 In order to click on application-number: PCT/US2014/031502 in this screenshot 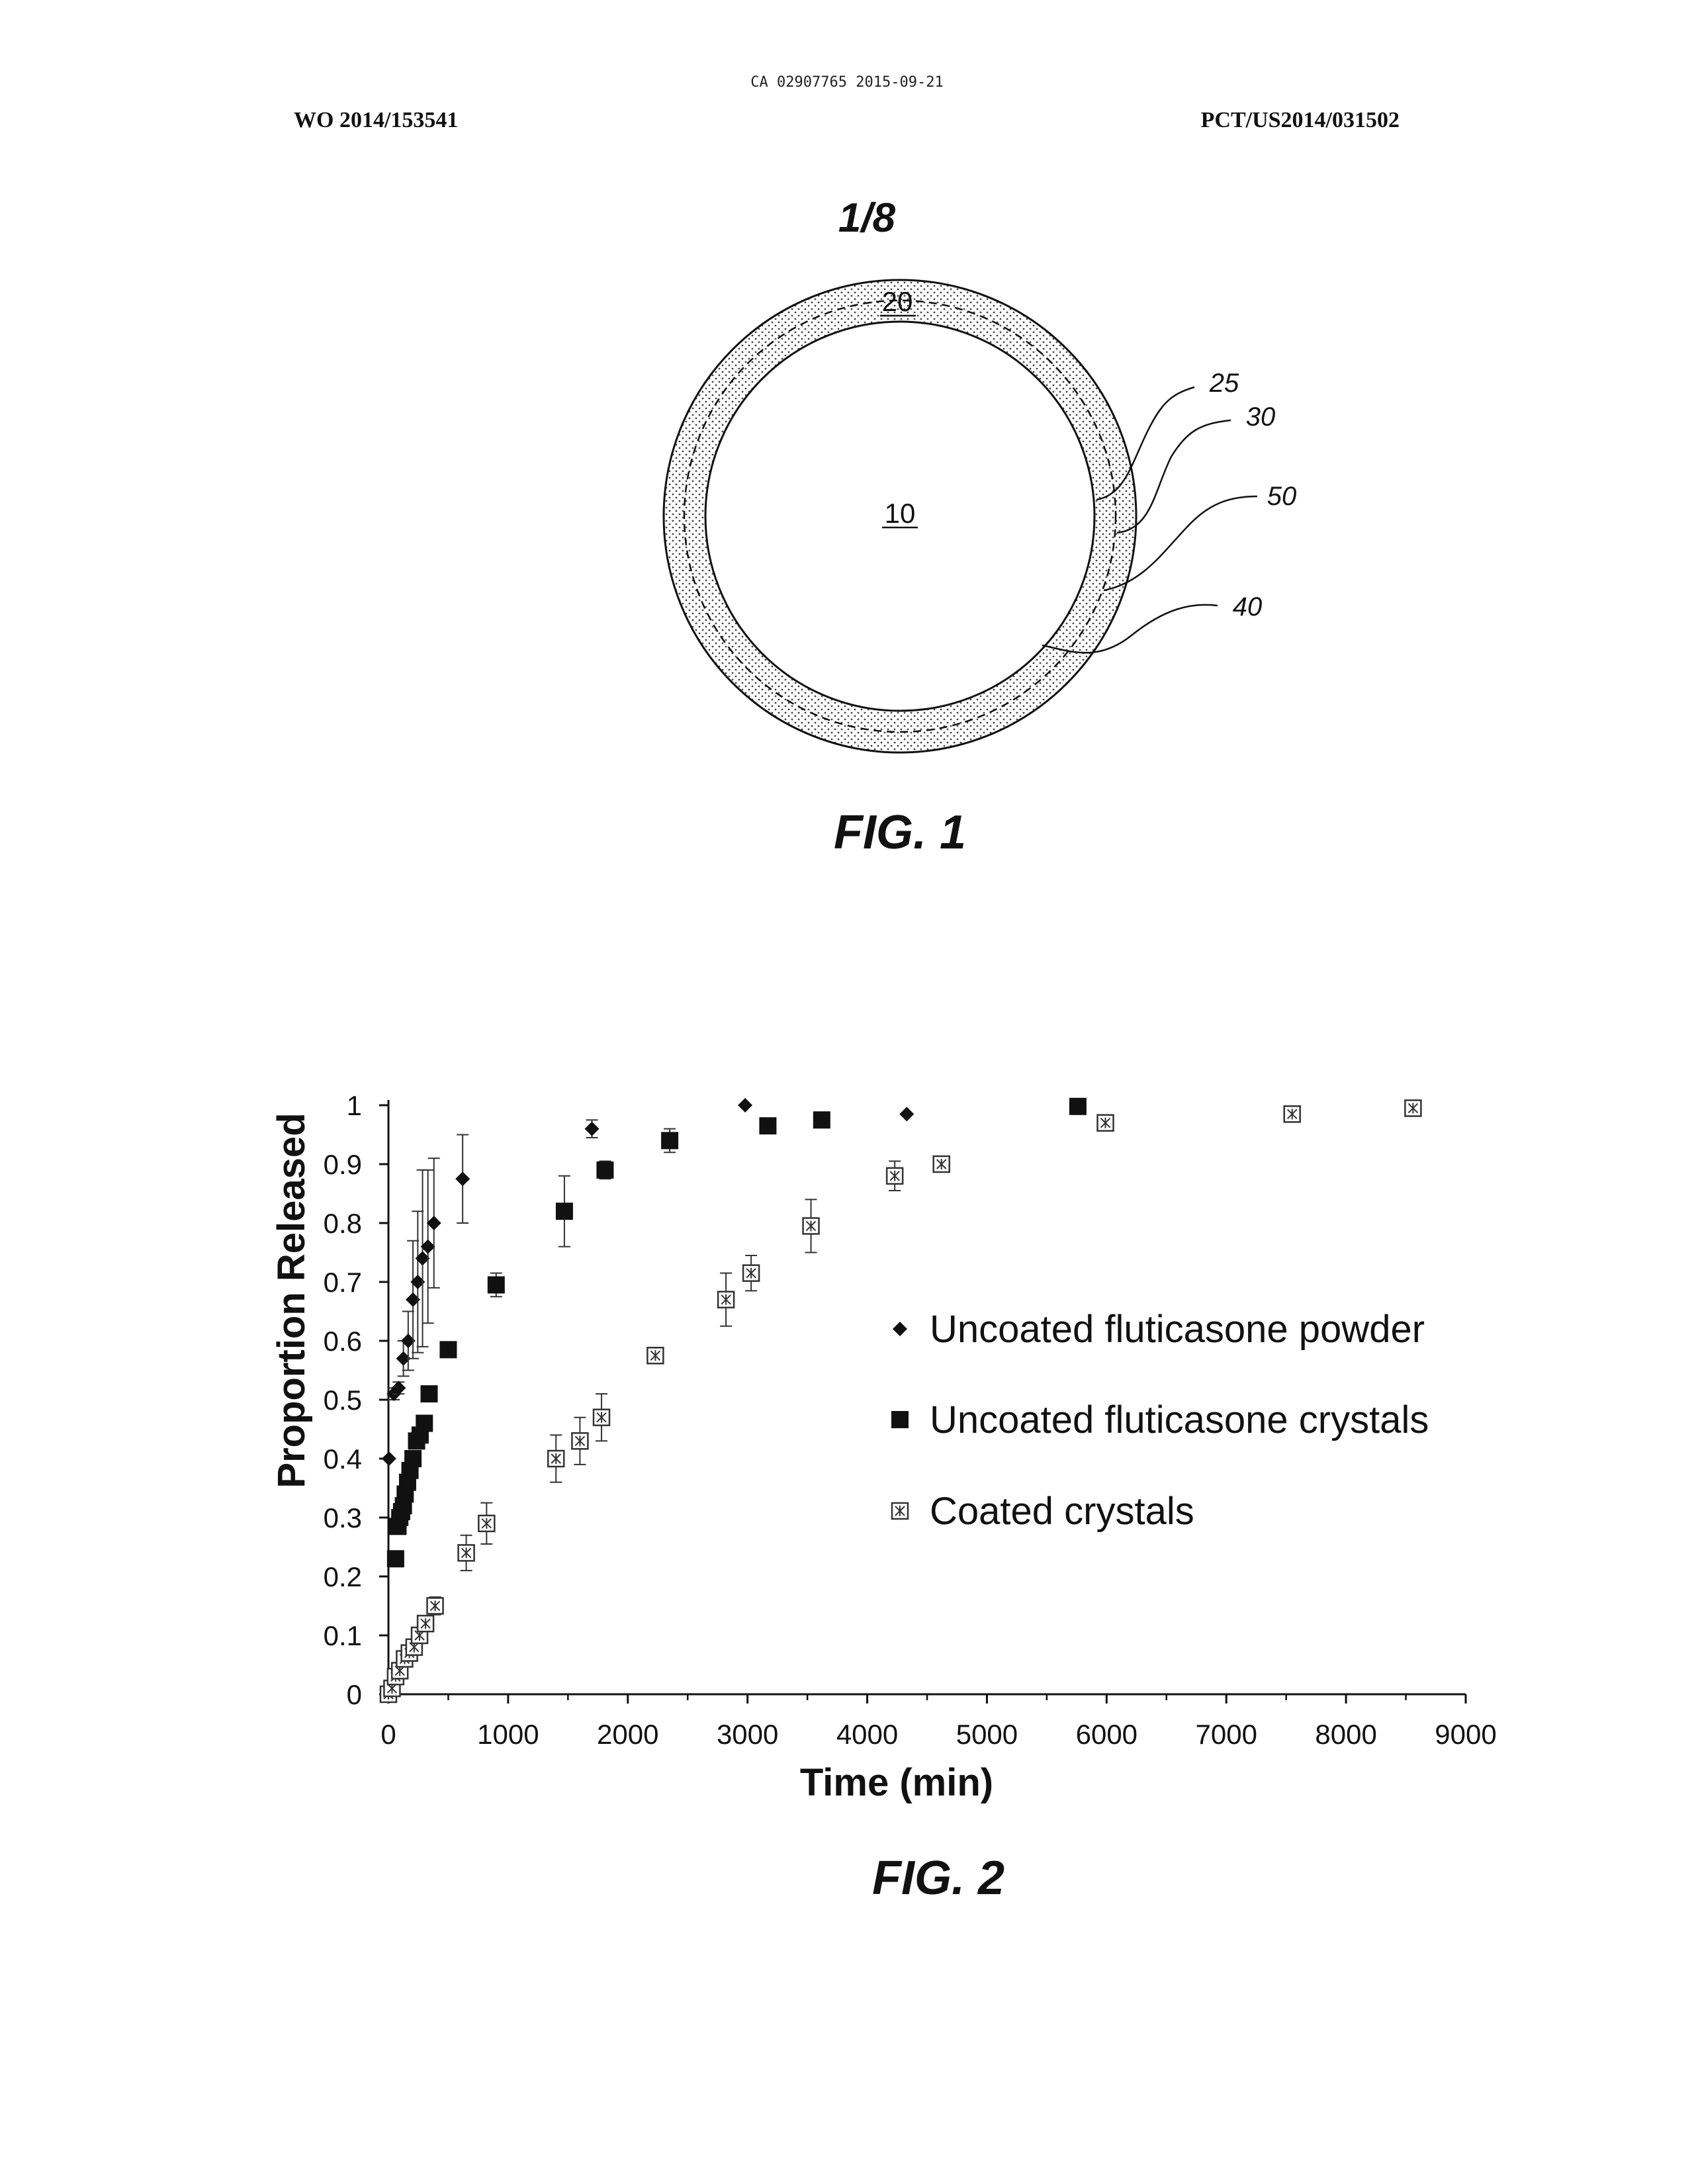, I will do `click(1300, 120)`.